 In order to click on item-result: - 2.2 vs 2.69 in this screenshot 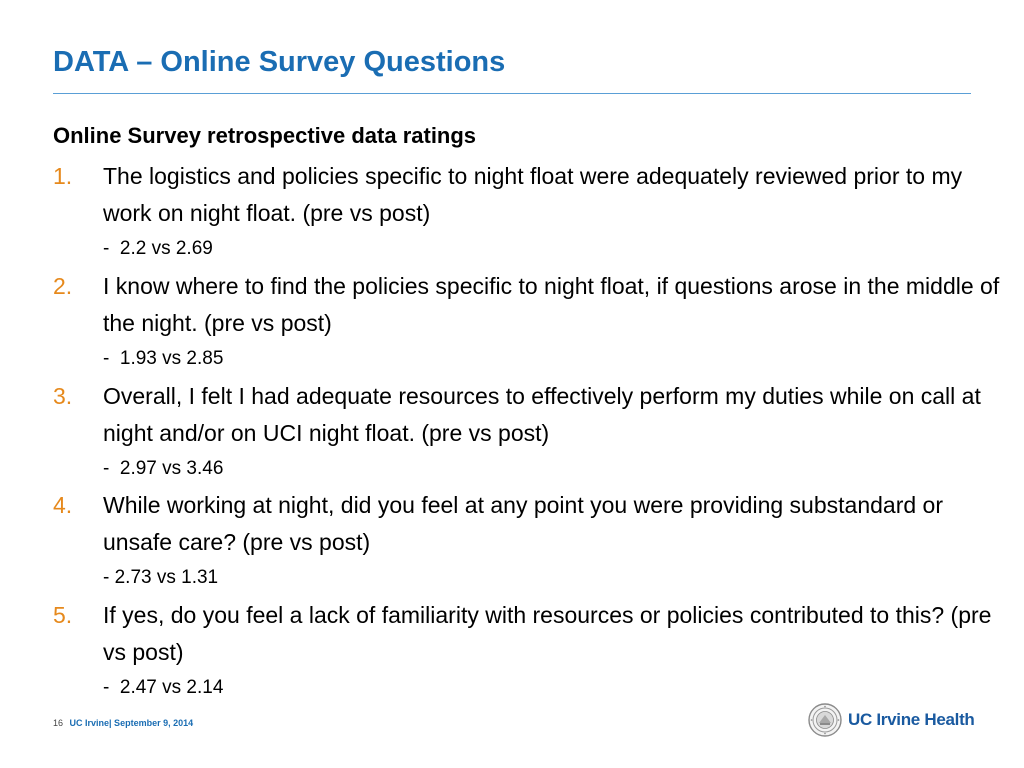, I will do `click(158, 248)`.